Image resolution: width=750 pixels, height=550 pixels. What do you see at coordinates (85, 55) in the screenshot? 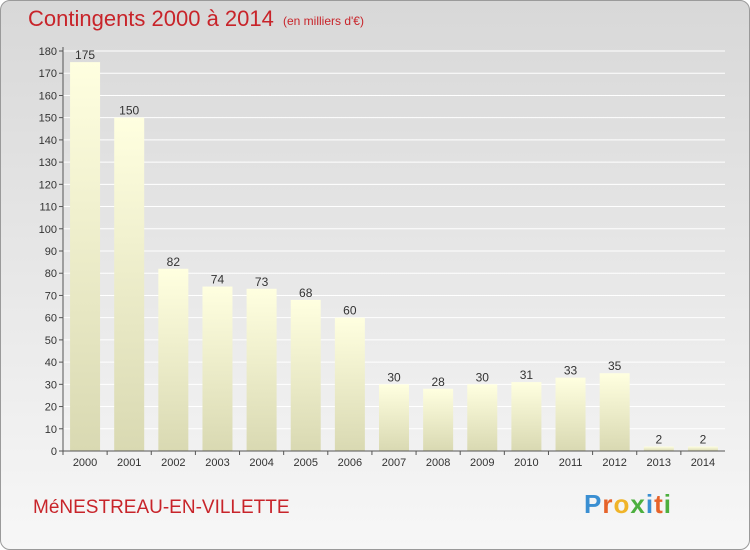
I see `data-label: 175` at bounding box center [85, 55].